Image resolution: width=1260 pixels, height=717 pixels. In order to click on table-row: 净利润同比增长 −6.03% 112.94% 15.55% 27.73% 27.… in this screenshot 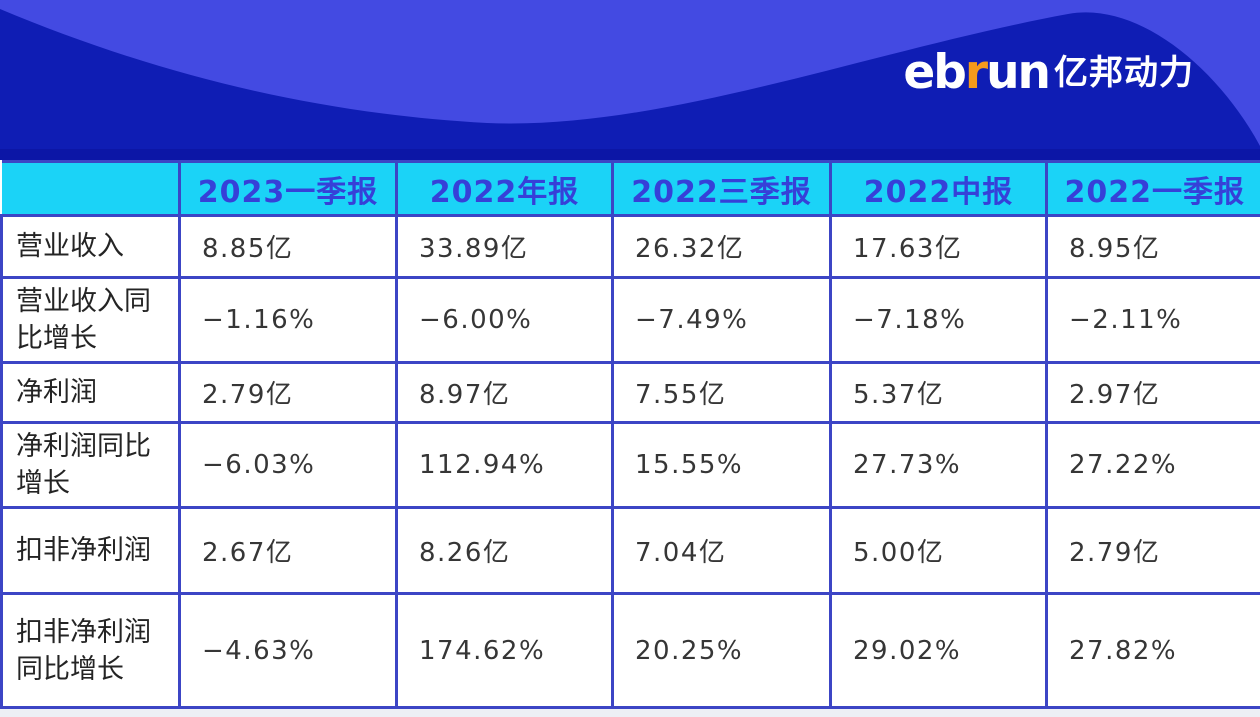, I will do `click(631, 465)`.